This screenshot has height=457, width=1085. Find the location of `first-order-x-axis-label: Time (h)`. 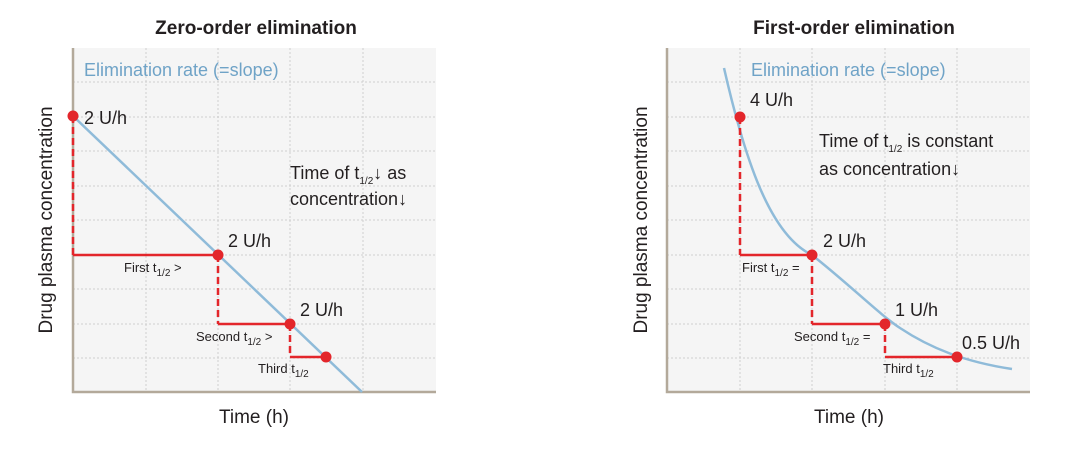

first-order-x-axis-label: Time (h) is located at coordinates (849, 417).